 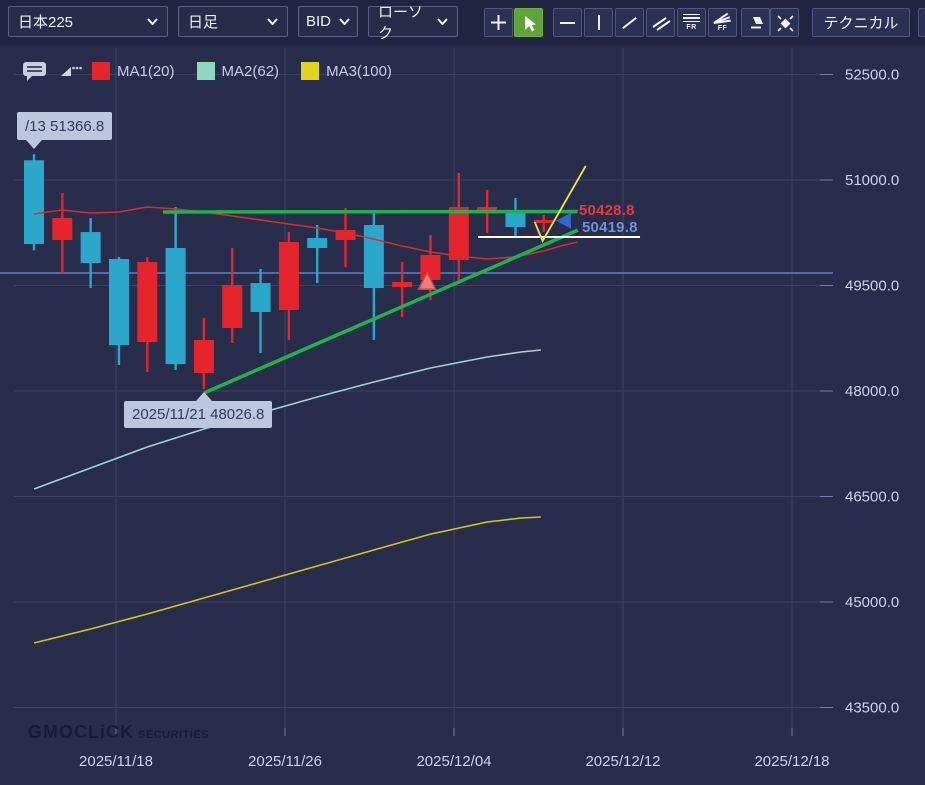 I want to click on timeframe-select: 日足, so click(x=233, y=21).